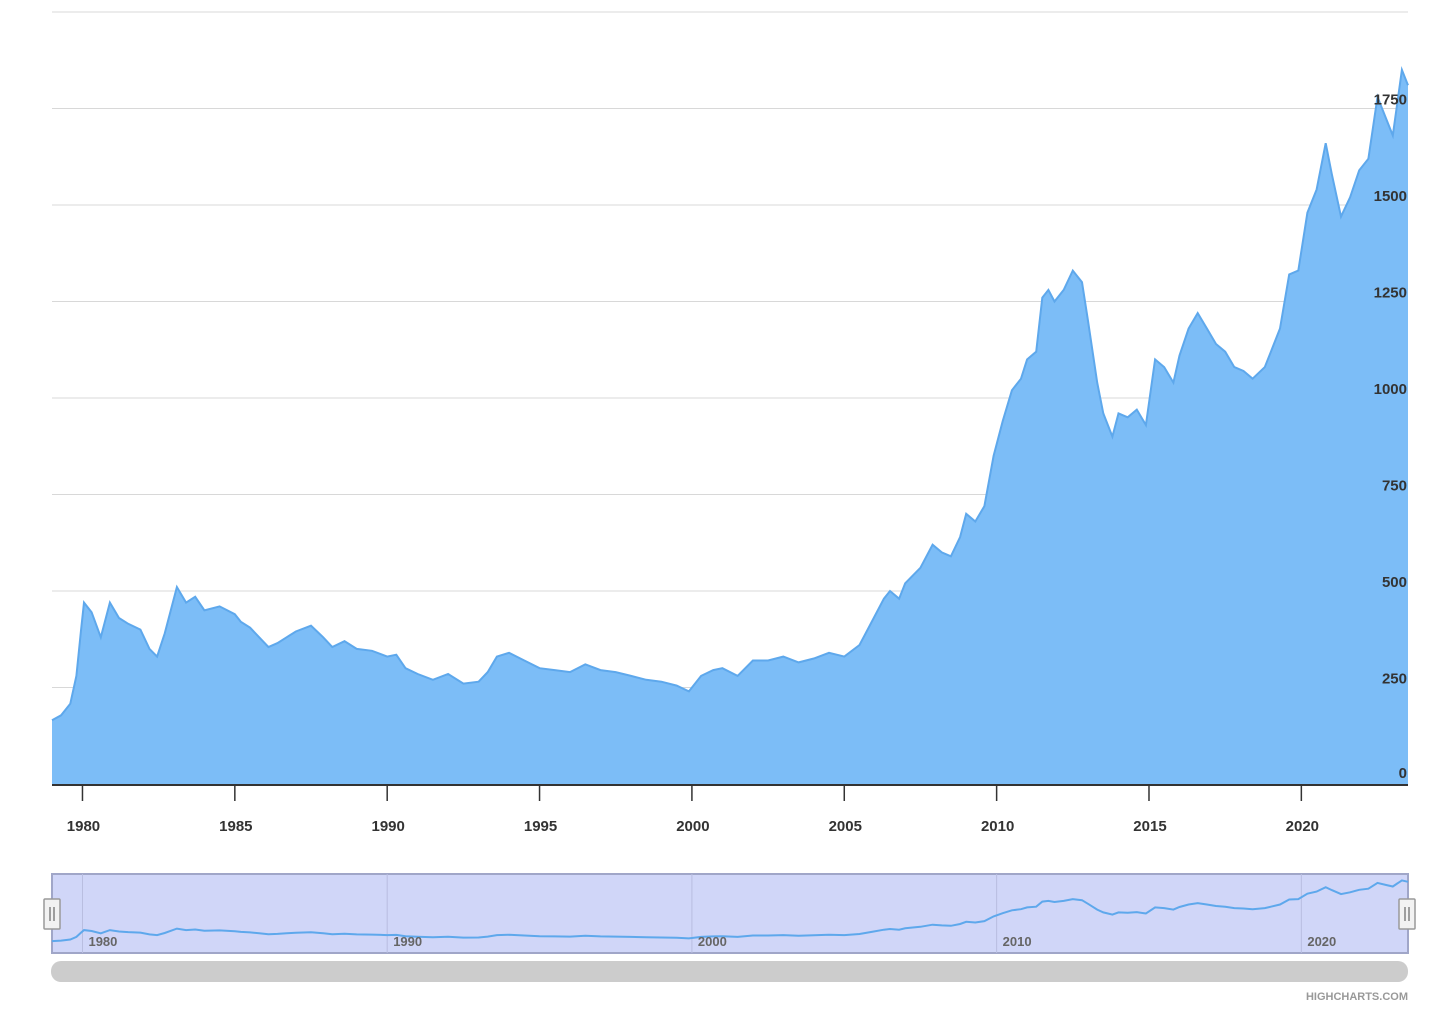 The width and height of the screenshot is (1444, 1014). Describe the element at coordinates (1302, 826) in the screenshot. I see `x-tick-label: 2020` at that location.